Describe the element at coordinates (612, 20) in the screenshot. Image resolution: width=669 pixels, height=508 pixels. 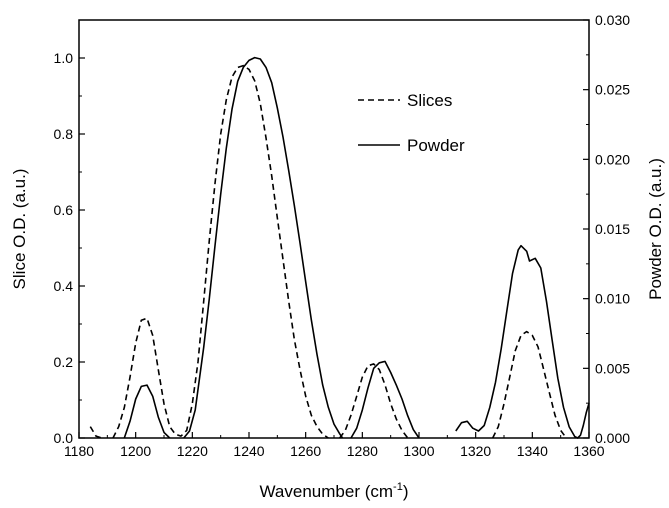
I see `y-right-tick-label: 0.030` at that location.